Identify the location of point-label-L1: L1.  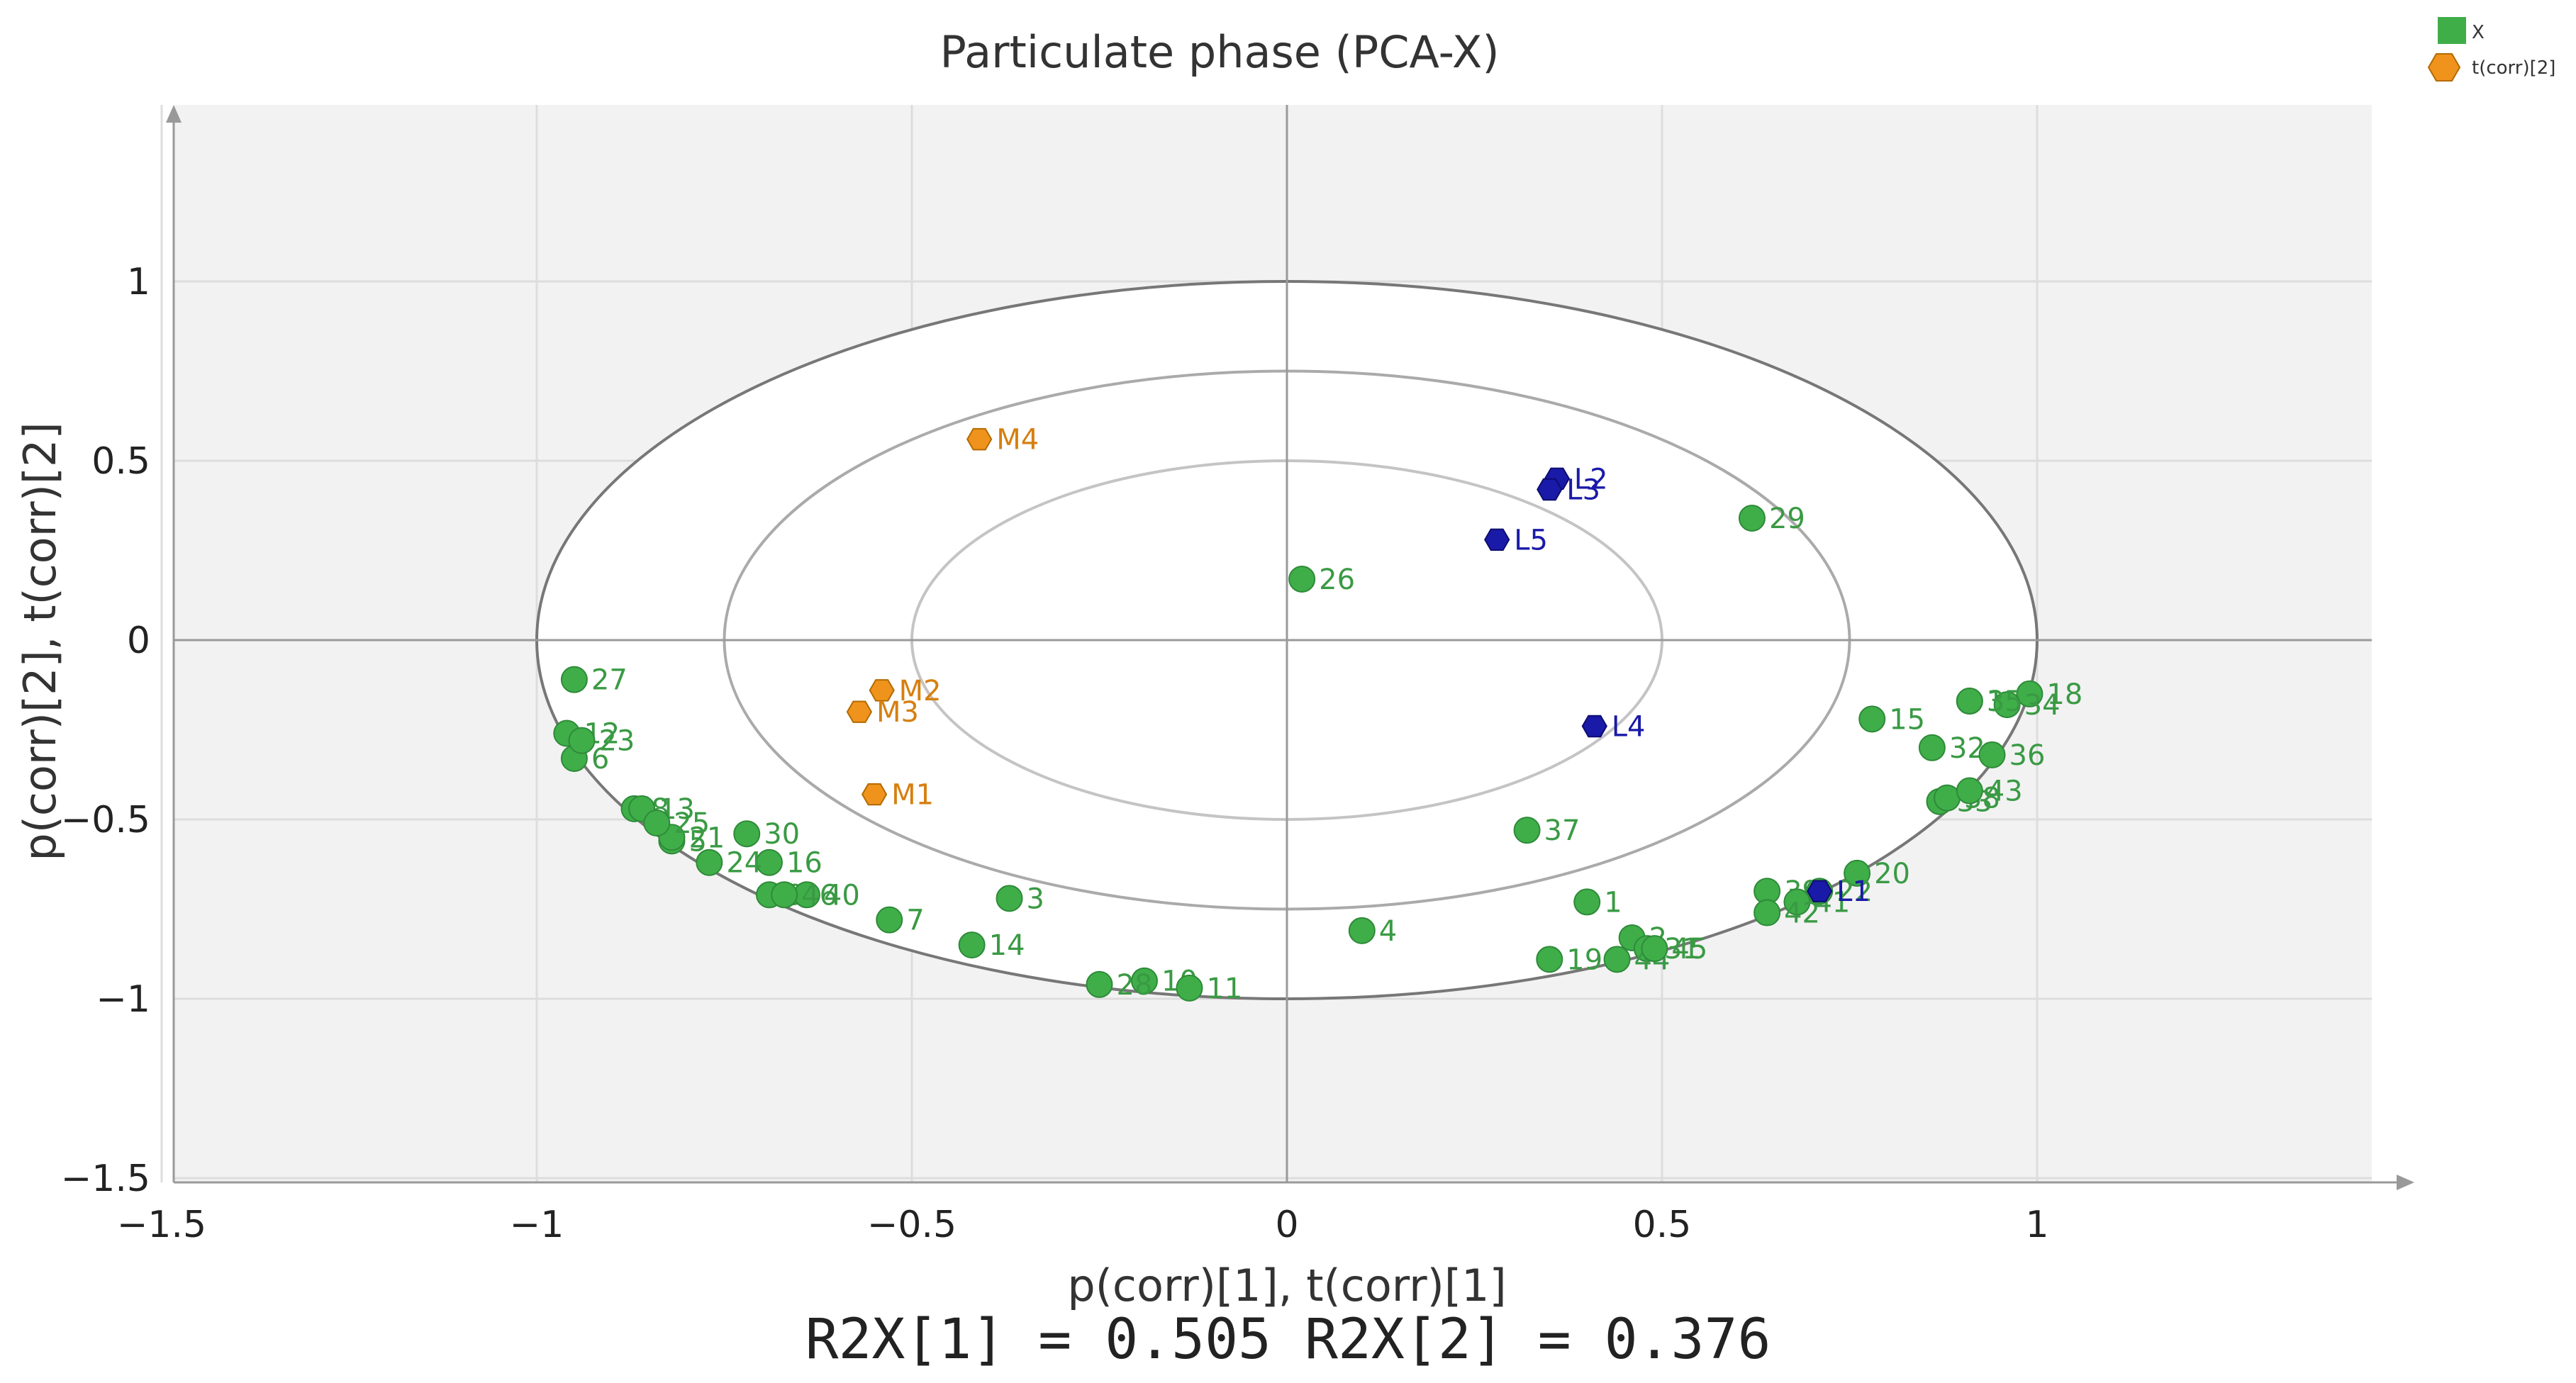
(1853, 891).